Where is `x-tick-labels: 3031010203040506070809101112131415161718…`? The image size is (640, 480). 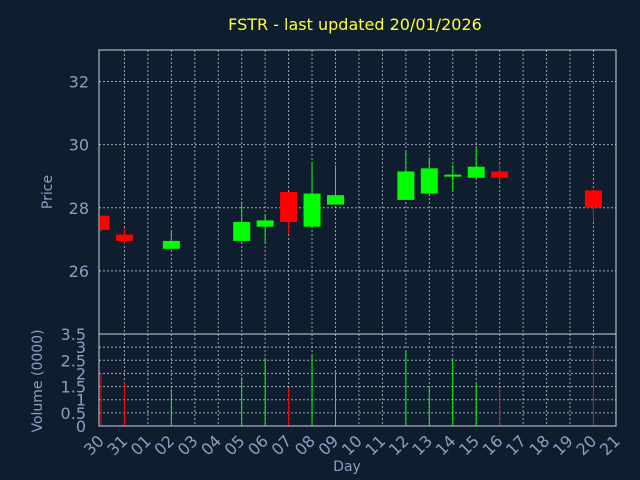 x-tick-labels: 3031010203040506070809101112131415161718… is located at coordinates (352, 445).